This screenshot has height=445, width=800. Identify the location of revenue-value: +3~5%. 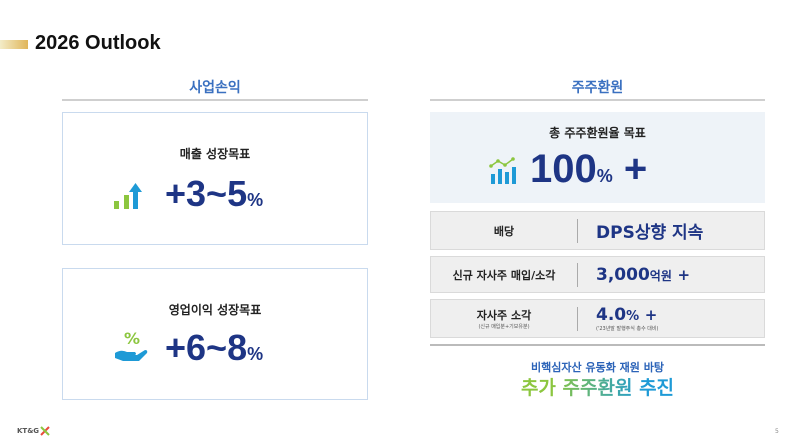
(214, 193).